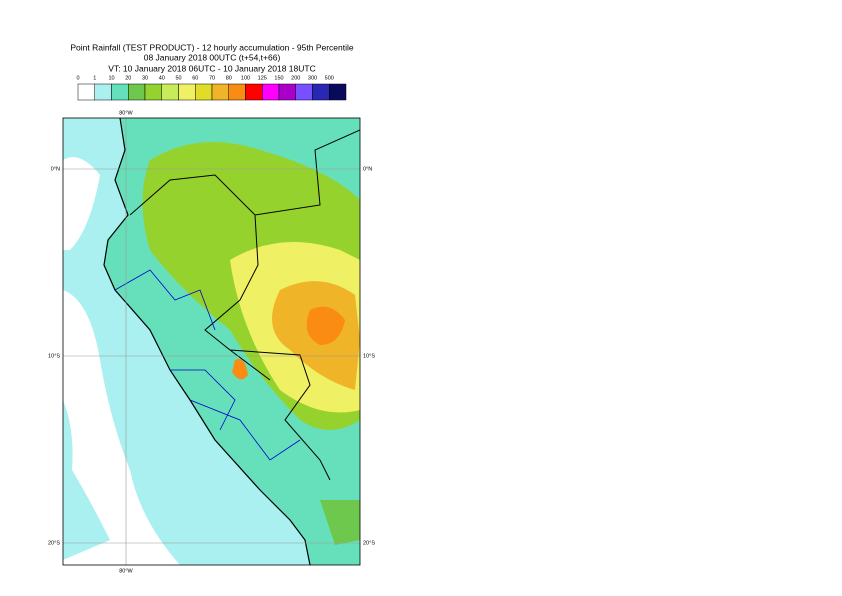 This screenshot has width=842, height=596. Describe the element at coordinates (128, 78) in the screenshot. I see `legend-label: 20` at that location.